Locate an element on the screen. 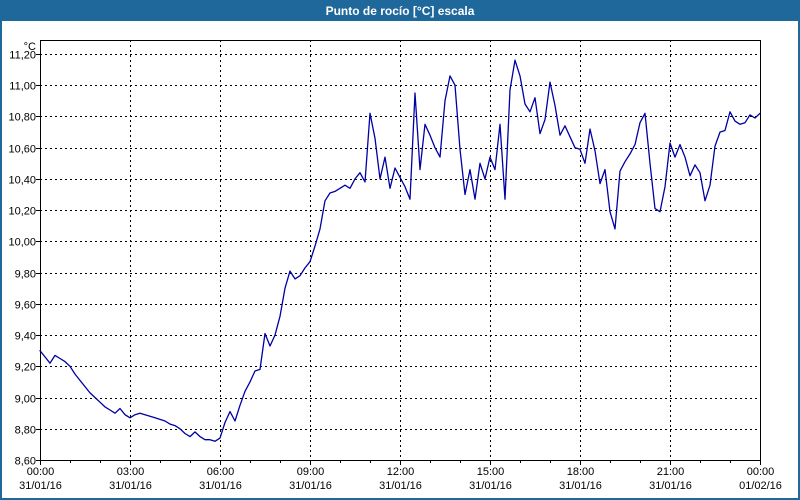  x-tick-time-label: 03:00 is located at coordinates (131, 472).